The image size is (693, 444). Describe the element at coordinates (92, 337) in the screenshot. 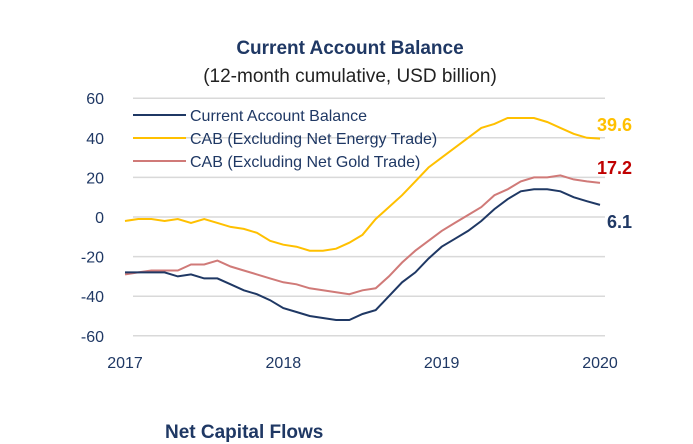

I see `y-tick-label: -60` at that location.